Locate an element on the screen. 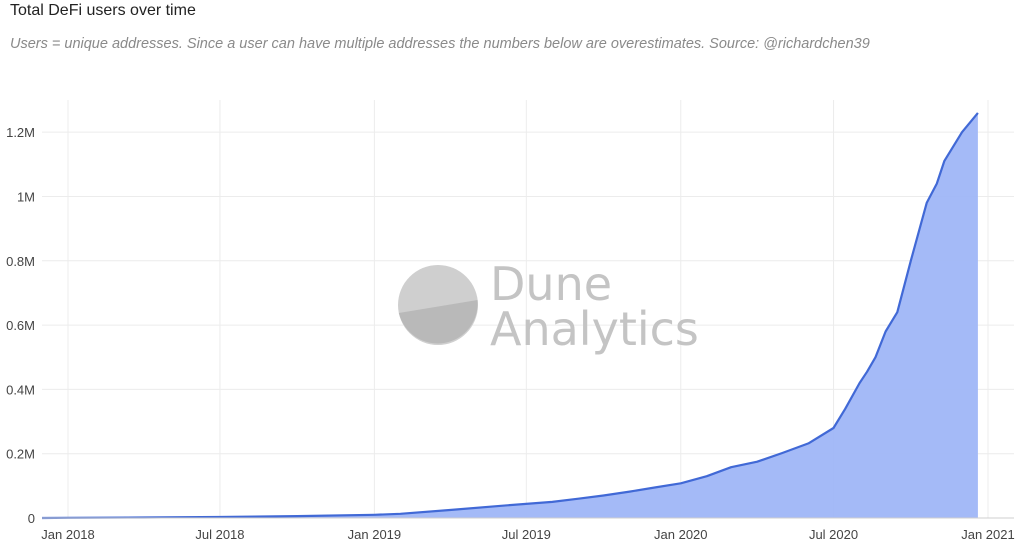 The width and height of the screenshot is (1024, 546). y-tick-label: 0.2M is located at coordinates (20, 454).